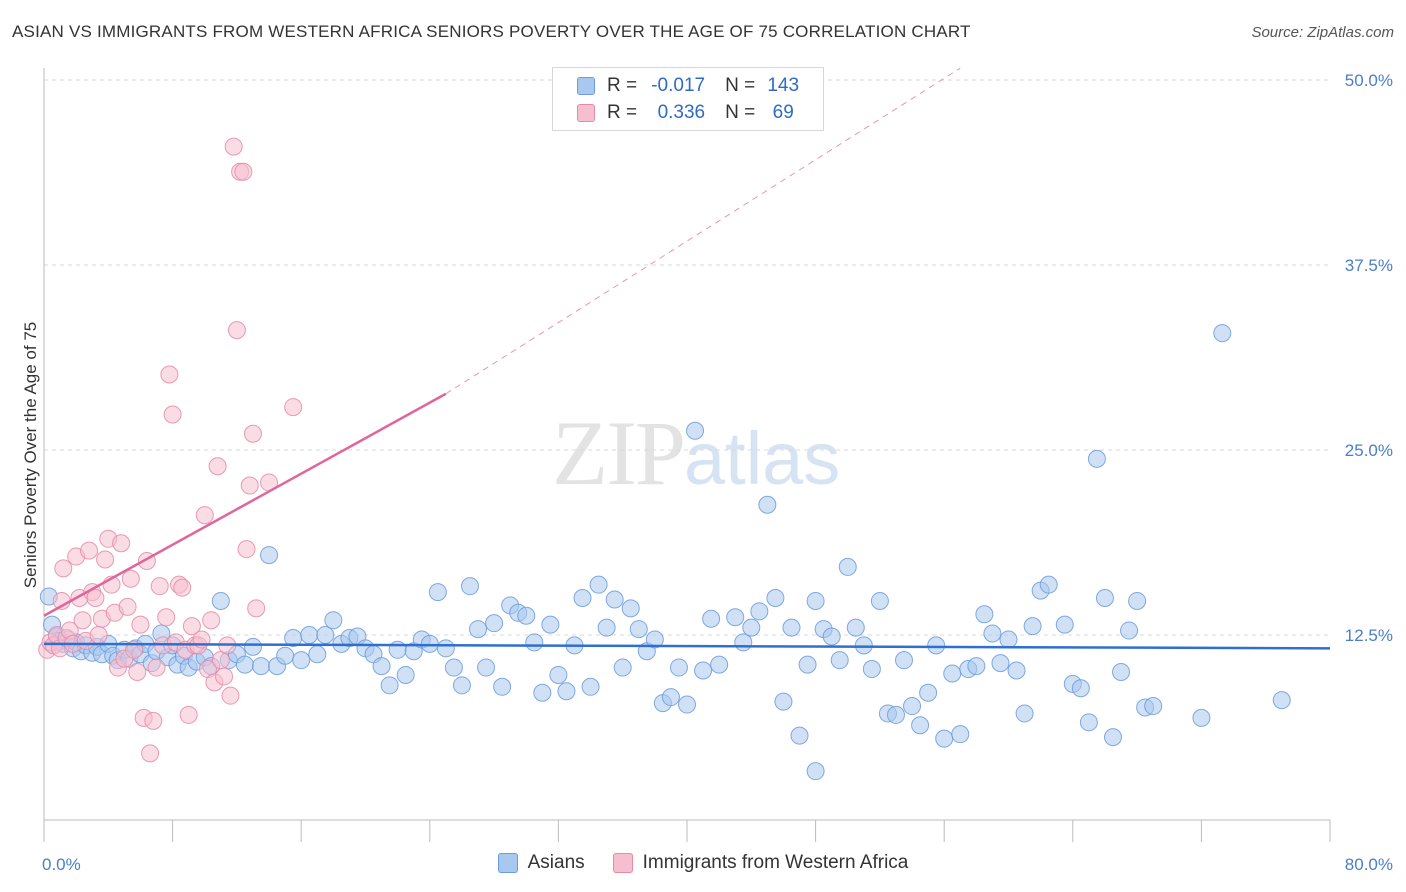 Image resolution: width=1406 pixels, height=892 pixels. I want to click on legend-n-value: 143, so click(783, 85).